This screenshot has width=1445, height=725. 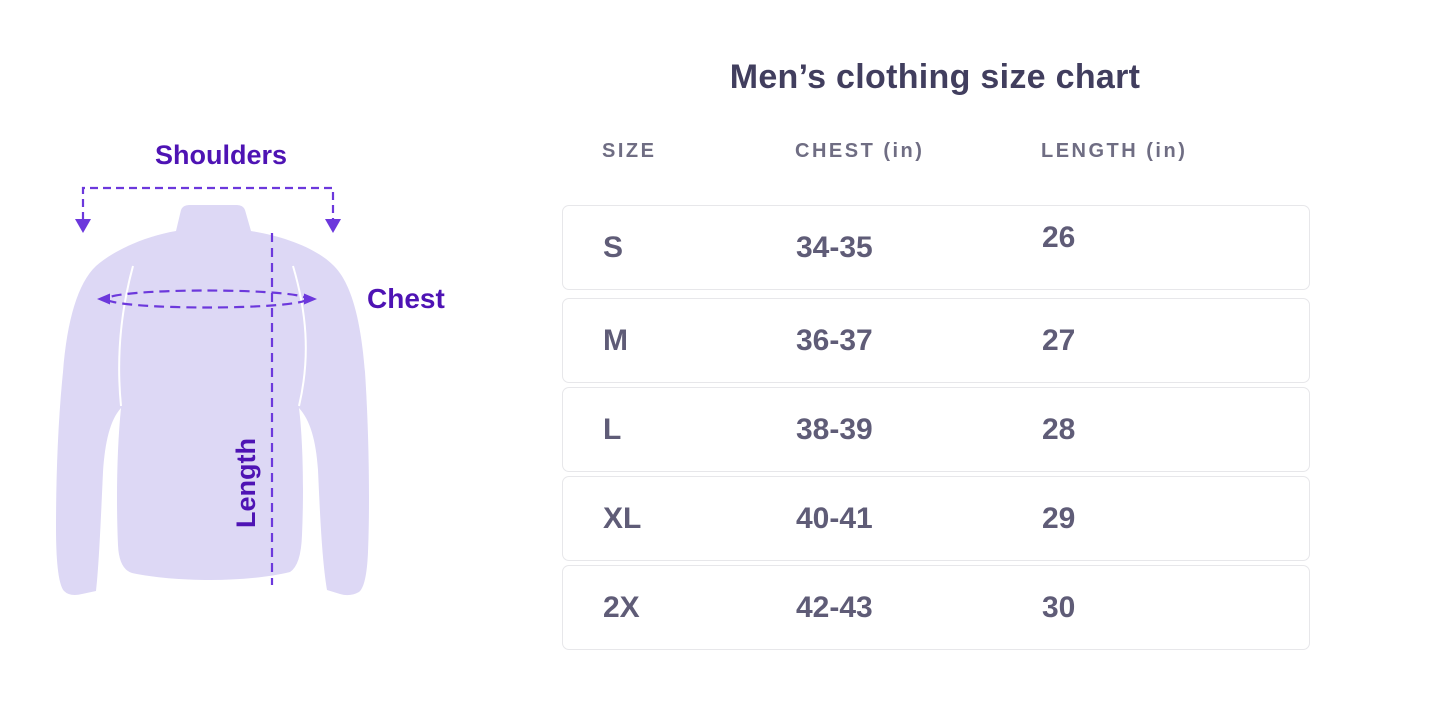 I want to click on cell-size: M, so click(x=615, y=340).